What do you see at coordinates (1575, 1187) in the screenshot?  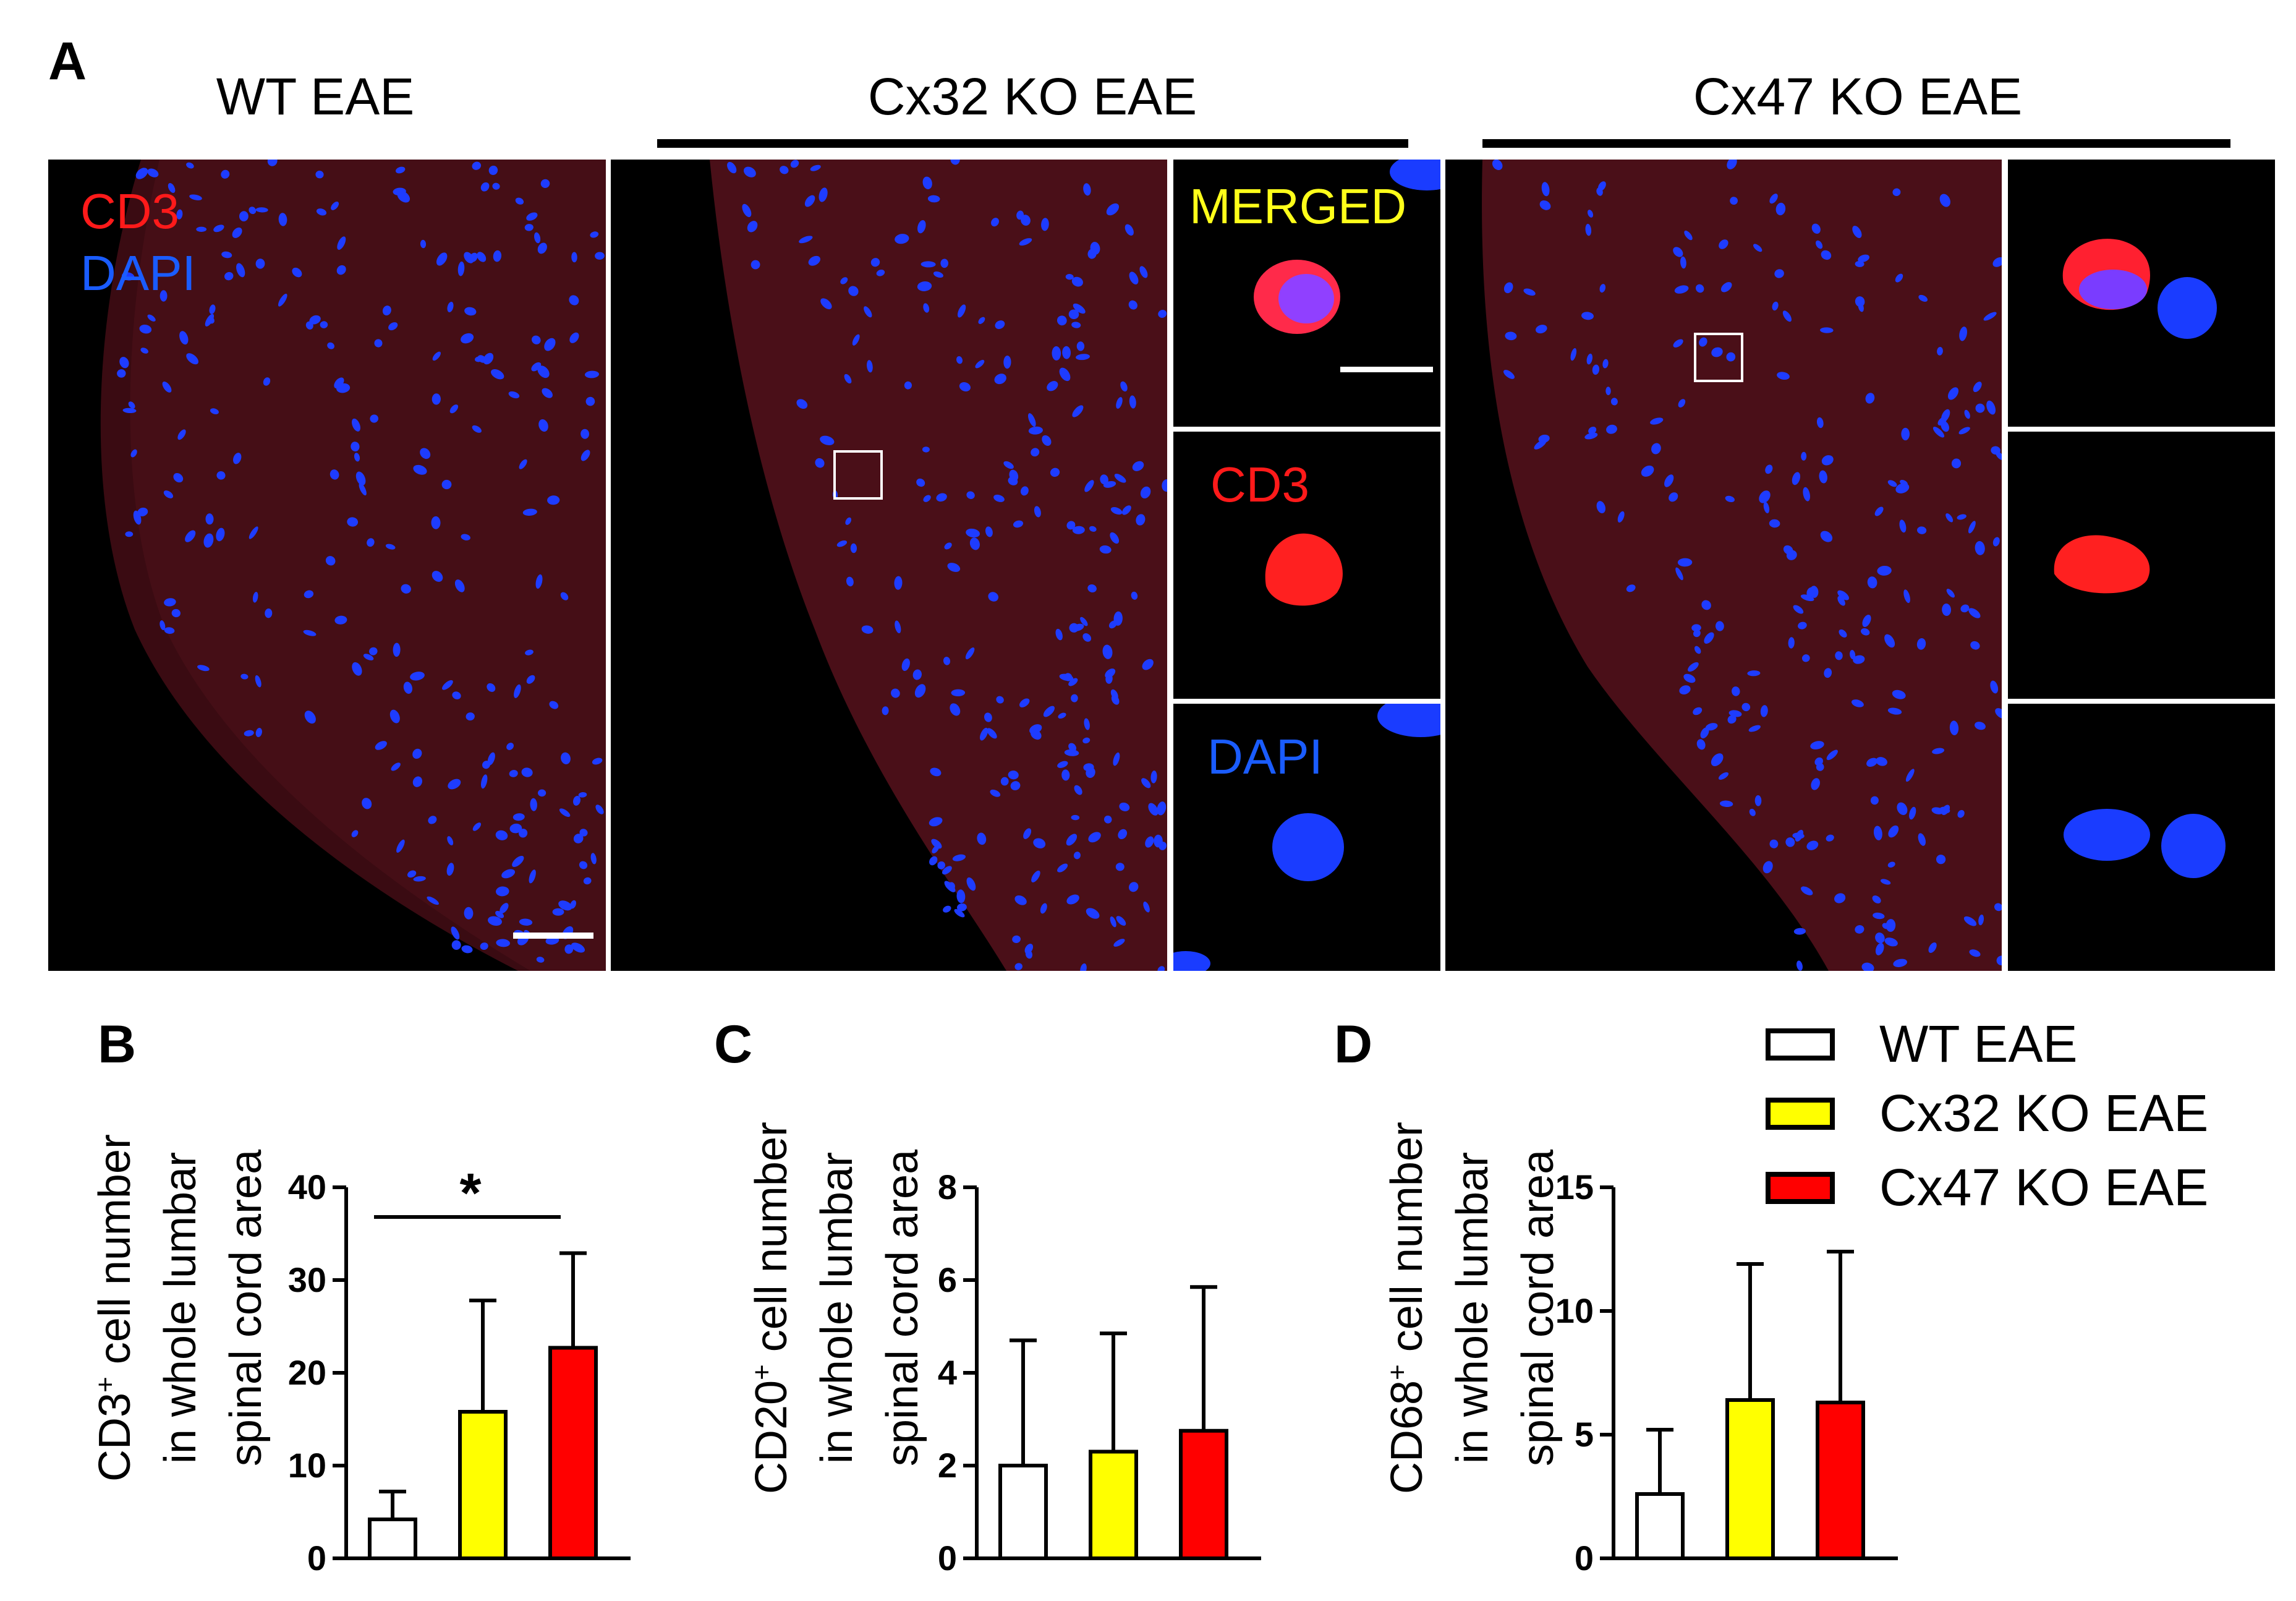 I see `chart-d-ytick-label-3: 15` at bounding box center [1575, 1187].